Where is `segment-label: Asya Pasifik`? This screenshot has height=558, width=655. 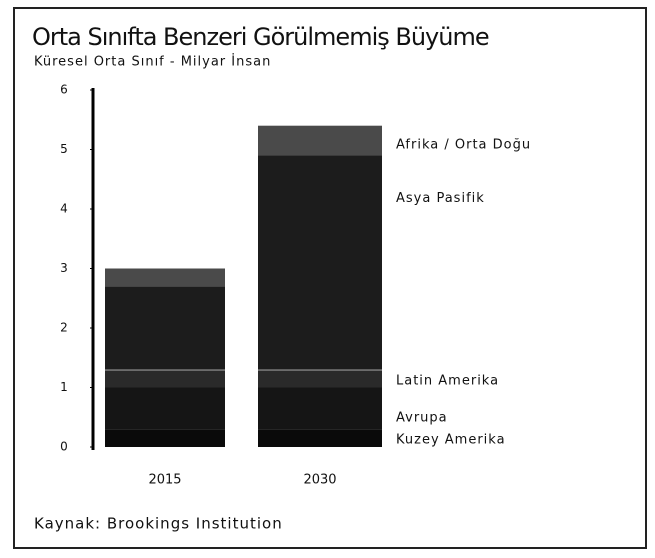 segment-label: Asya Pasifik is located at coordinates (440, 198).